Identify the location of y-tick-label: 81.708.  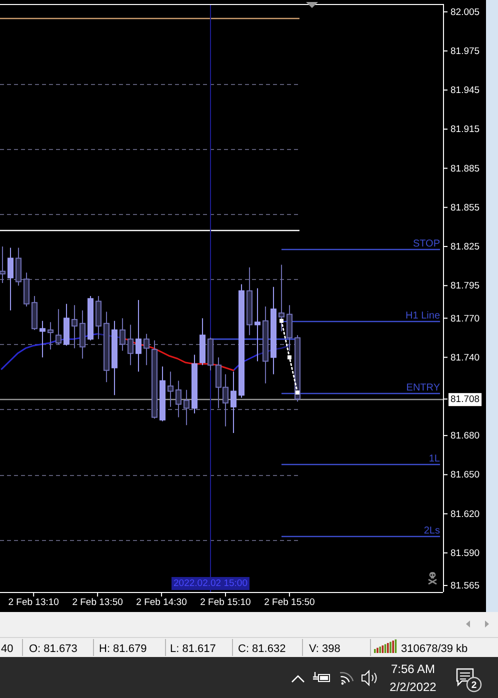
(465, 400).